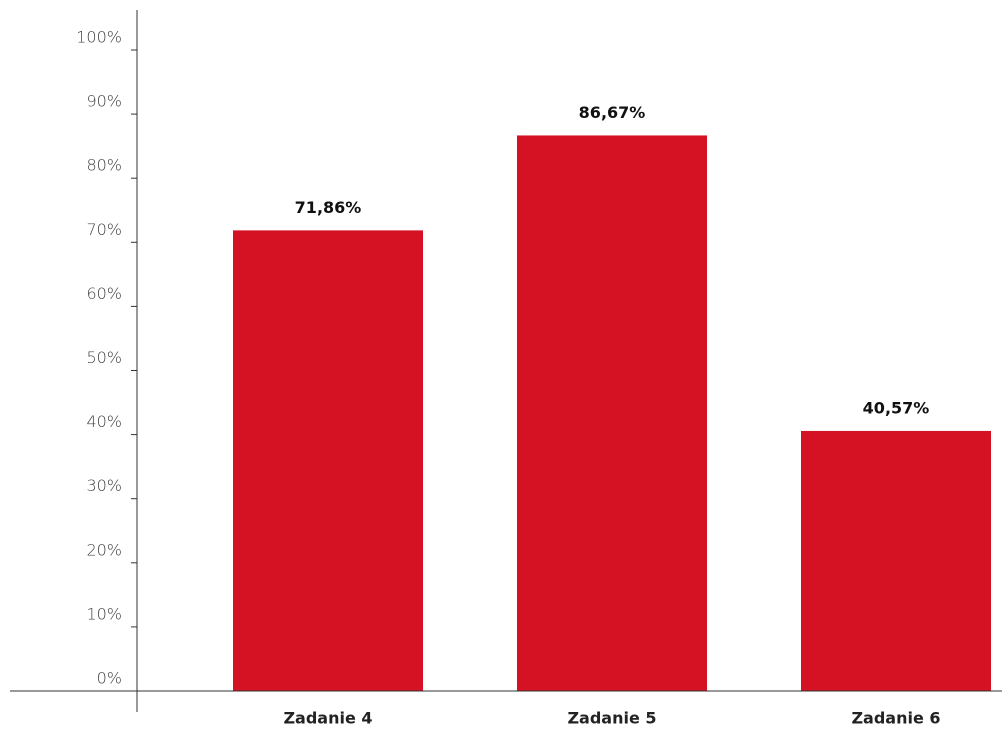 This screenshot has width=1002, height=731. What do you see at coordinates (612, 112) in the screenshot?
I see `value-label: 86,67%` at bounding box center [612, 112].